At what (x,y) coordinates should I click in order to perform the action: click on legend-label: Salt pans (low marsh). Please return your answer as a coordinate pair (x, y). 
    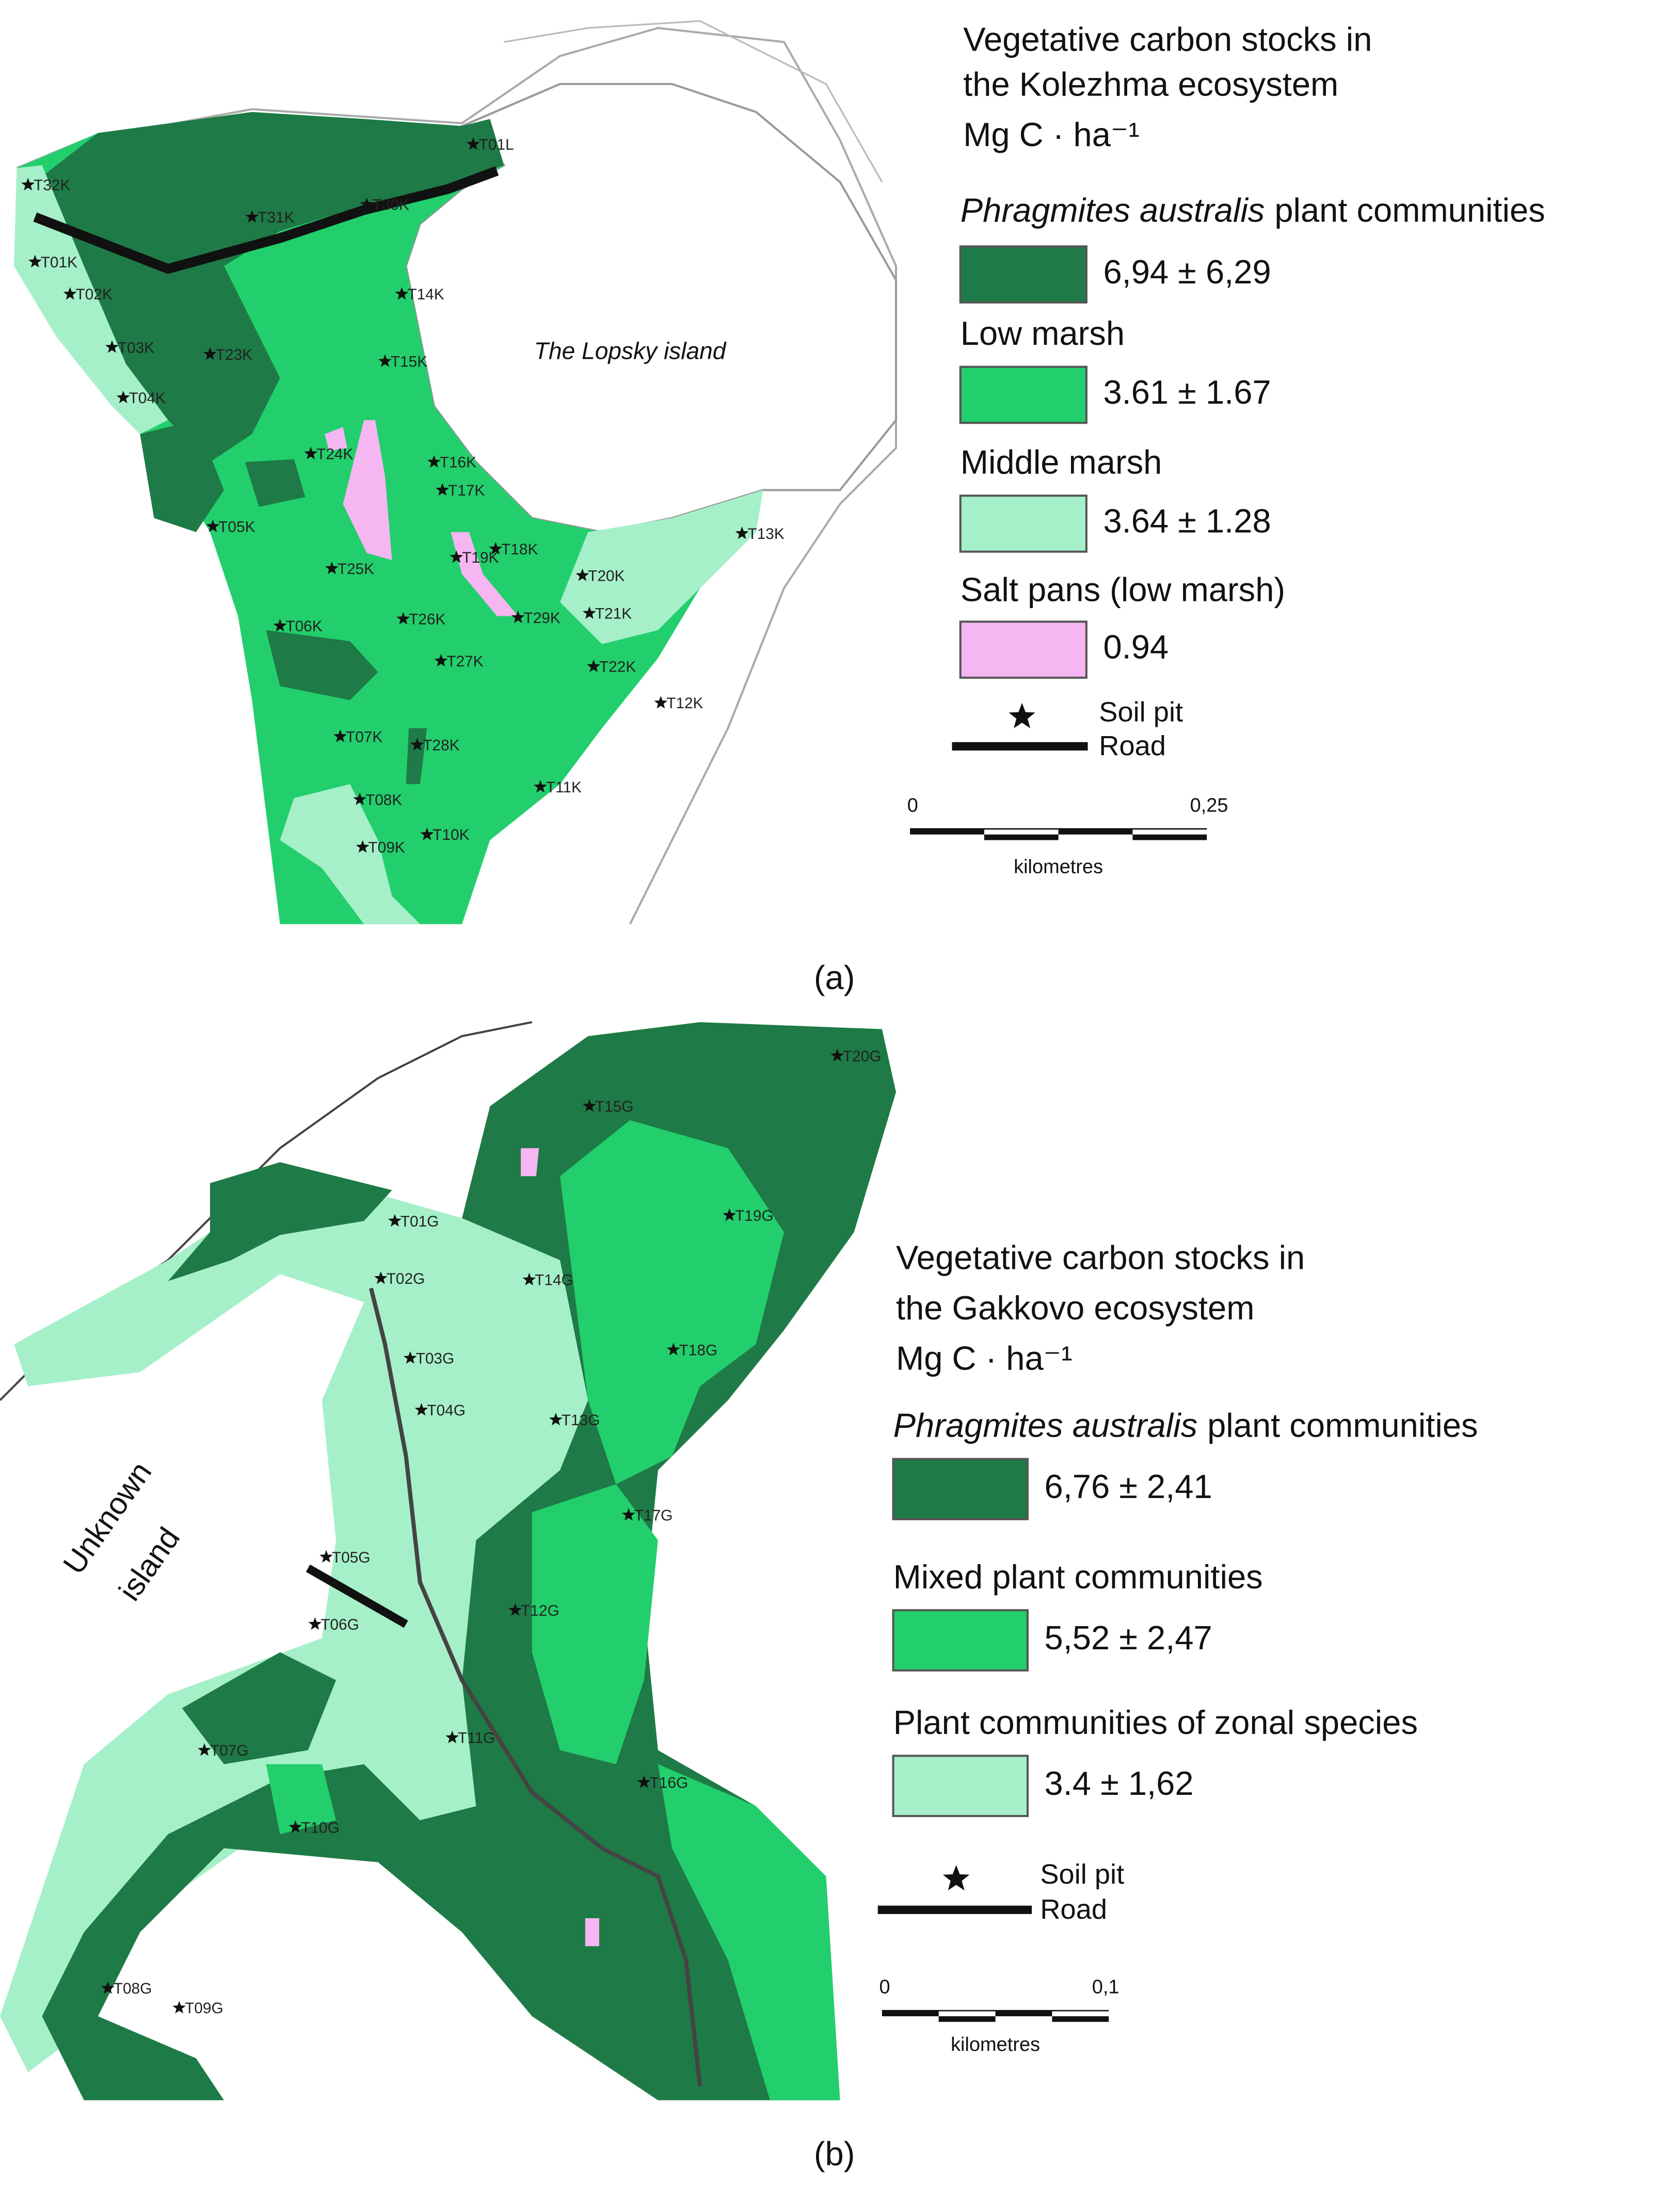
    Looking at the image, I should click on (1123, 590).